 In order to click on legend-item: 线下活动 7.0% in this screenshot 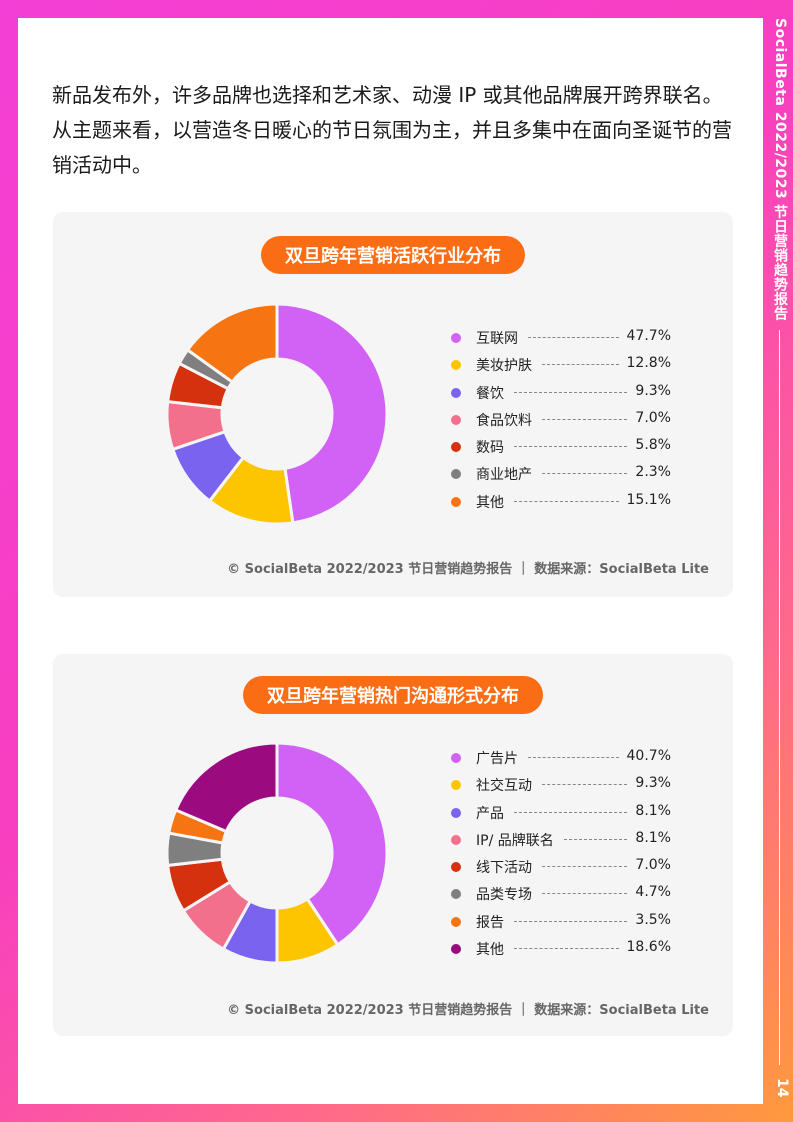, I will do `click(561, 870)`.